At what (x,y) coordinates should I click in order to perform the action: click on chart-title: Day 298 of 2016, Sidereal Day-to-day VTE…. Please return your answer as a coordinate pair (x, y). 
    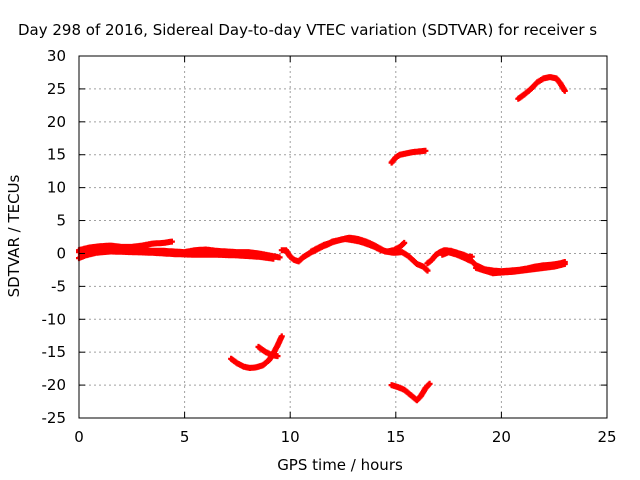
    Looking at the image, I should click on (307, 30).